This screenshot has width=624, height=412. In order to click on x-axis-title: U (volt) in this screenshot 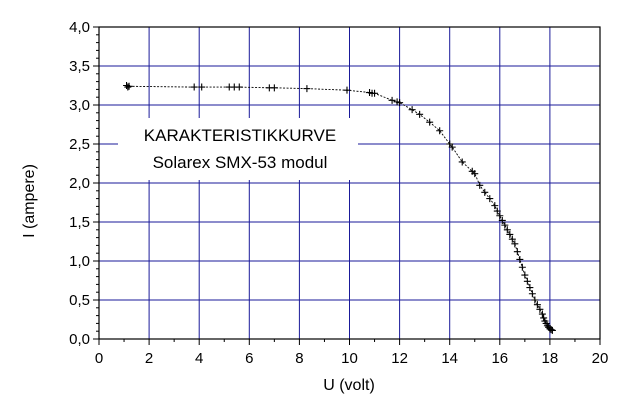, I will do `click(349, 385)`.